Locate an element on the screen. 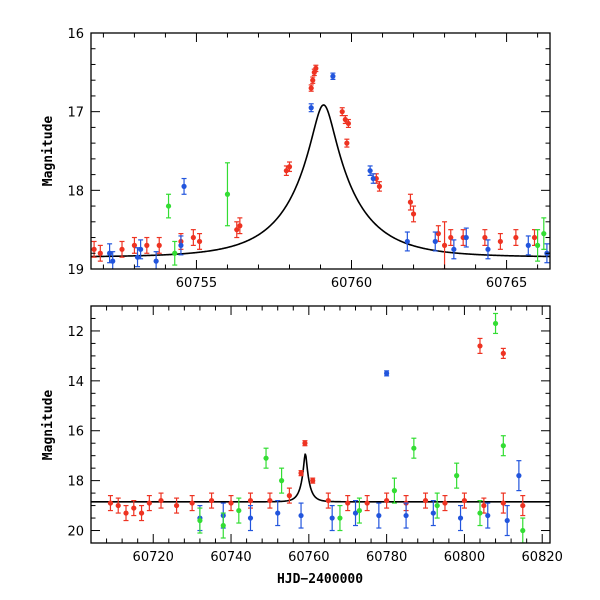 The height and width of the screenshot is (600, 600). top-y-axis-title: Magnitude is located at coordinates (48, 151).